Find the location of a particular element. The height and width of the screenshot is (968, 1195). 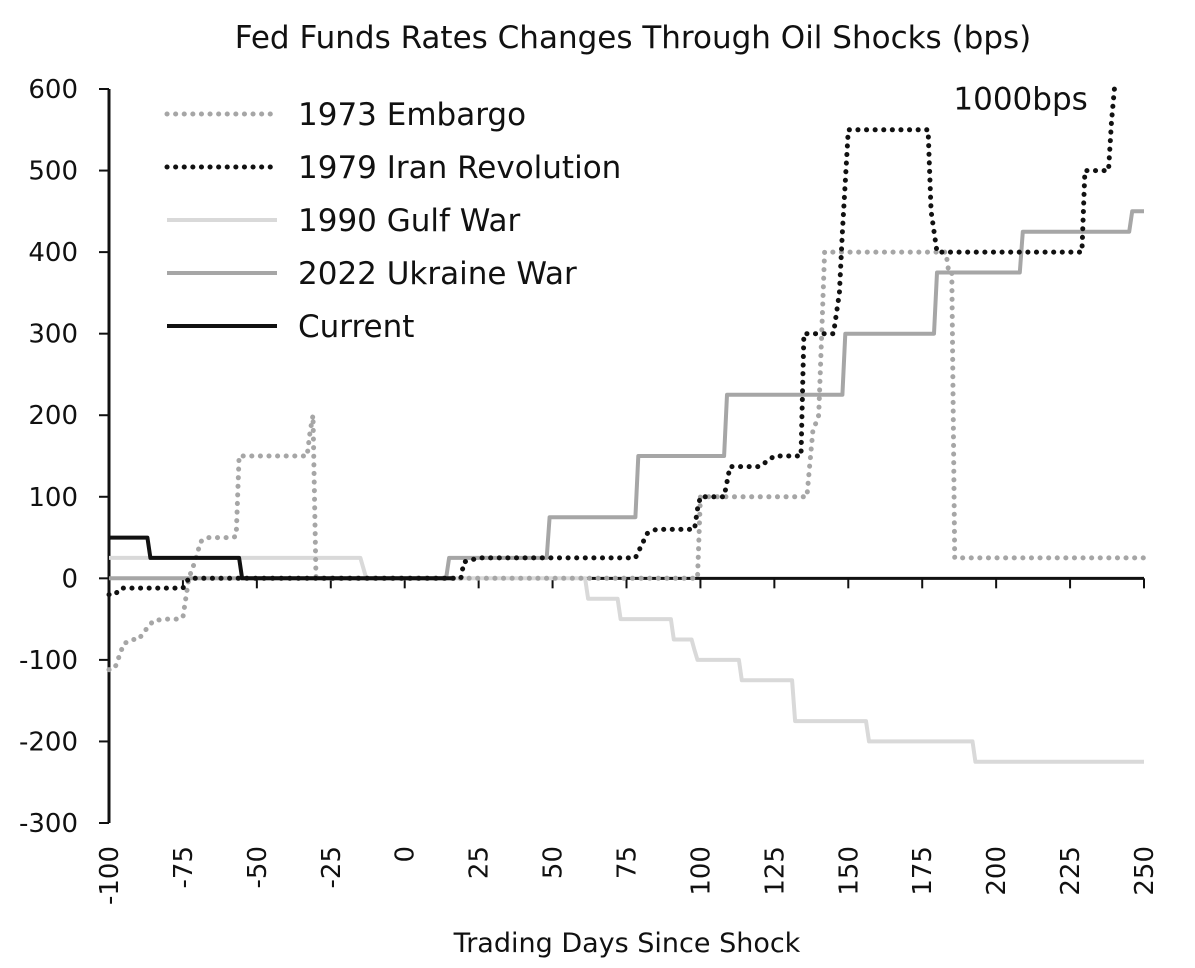

x-tick-label: 225 is located at coordinates (1071, 871).